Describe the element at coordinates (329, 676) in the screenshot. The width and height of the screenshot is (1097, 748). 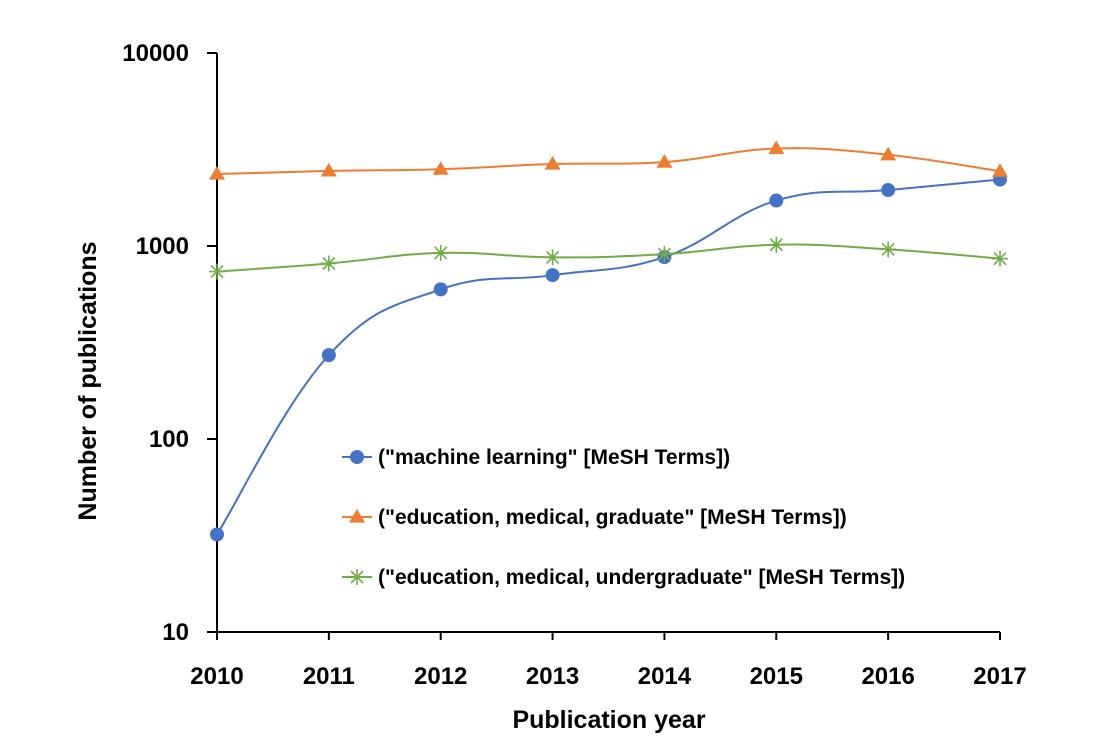
I see `x-tick-label: 2011` at that location.